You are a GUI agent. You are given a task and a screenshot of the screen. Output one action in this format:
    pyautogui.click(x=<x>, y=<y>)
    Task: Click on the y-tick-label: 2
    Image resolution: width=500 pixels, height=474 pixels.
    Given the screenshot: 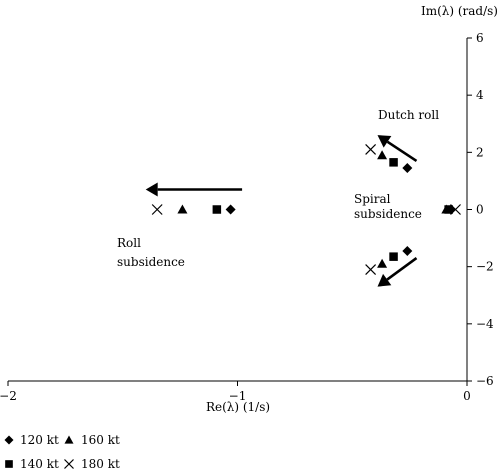 What is the action you would take?
    pyautogui.click(x=480, y=152)
    